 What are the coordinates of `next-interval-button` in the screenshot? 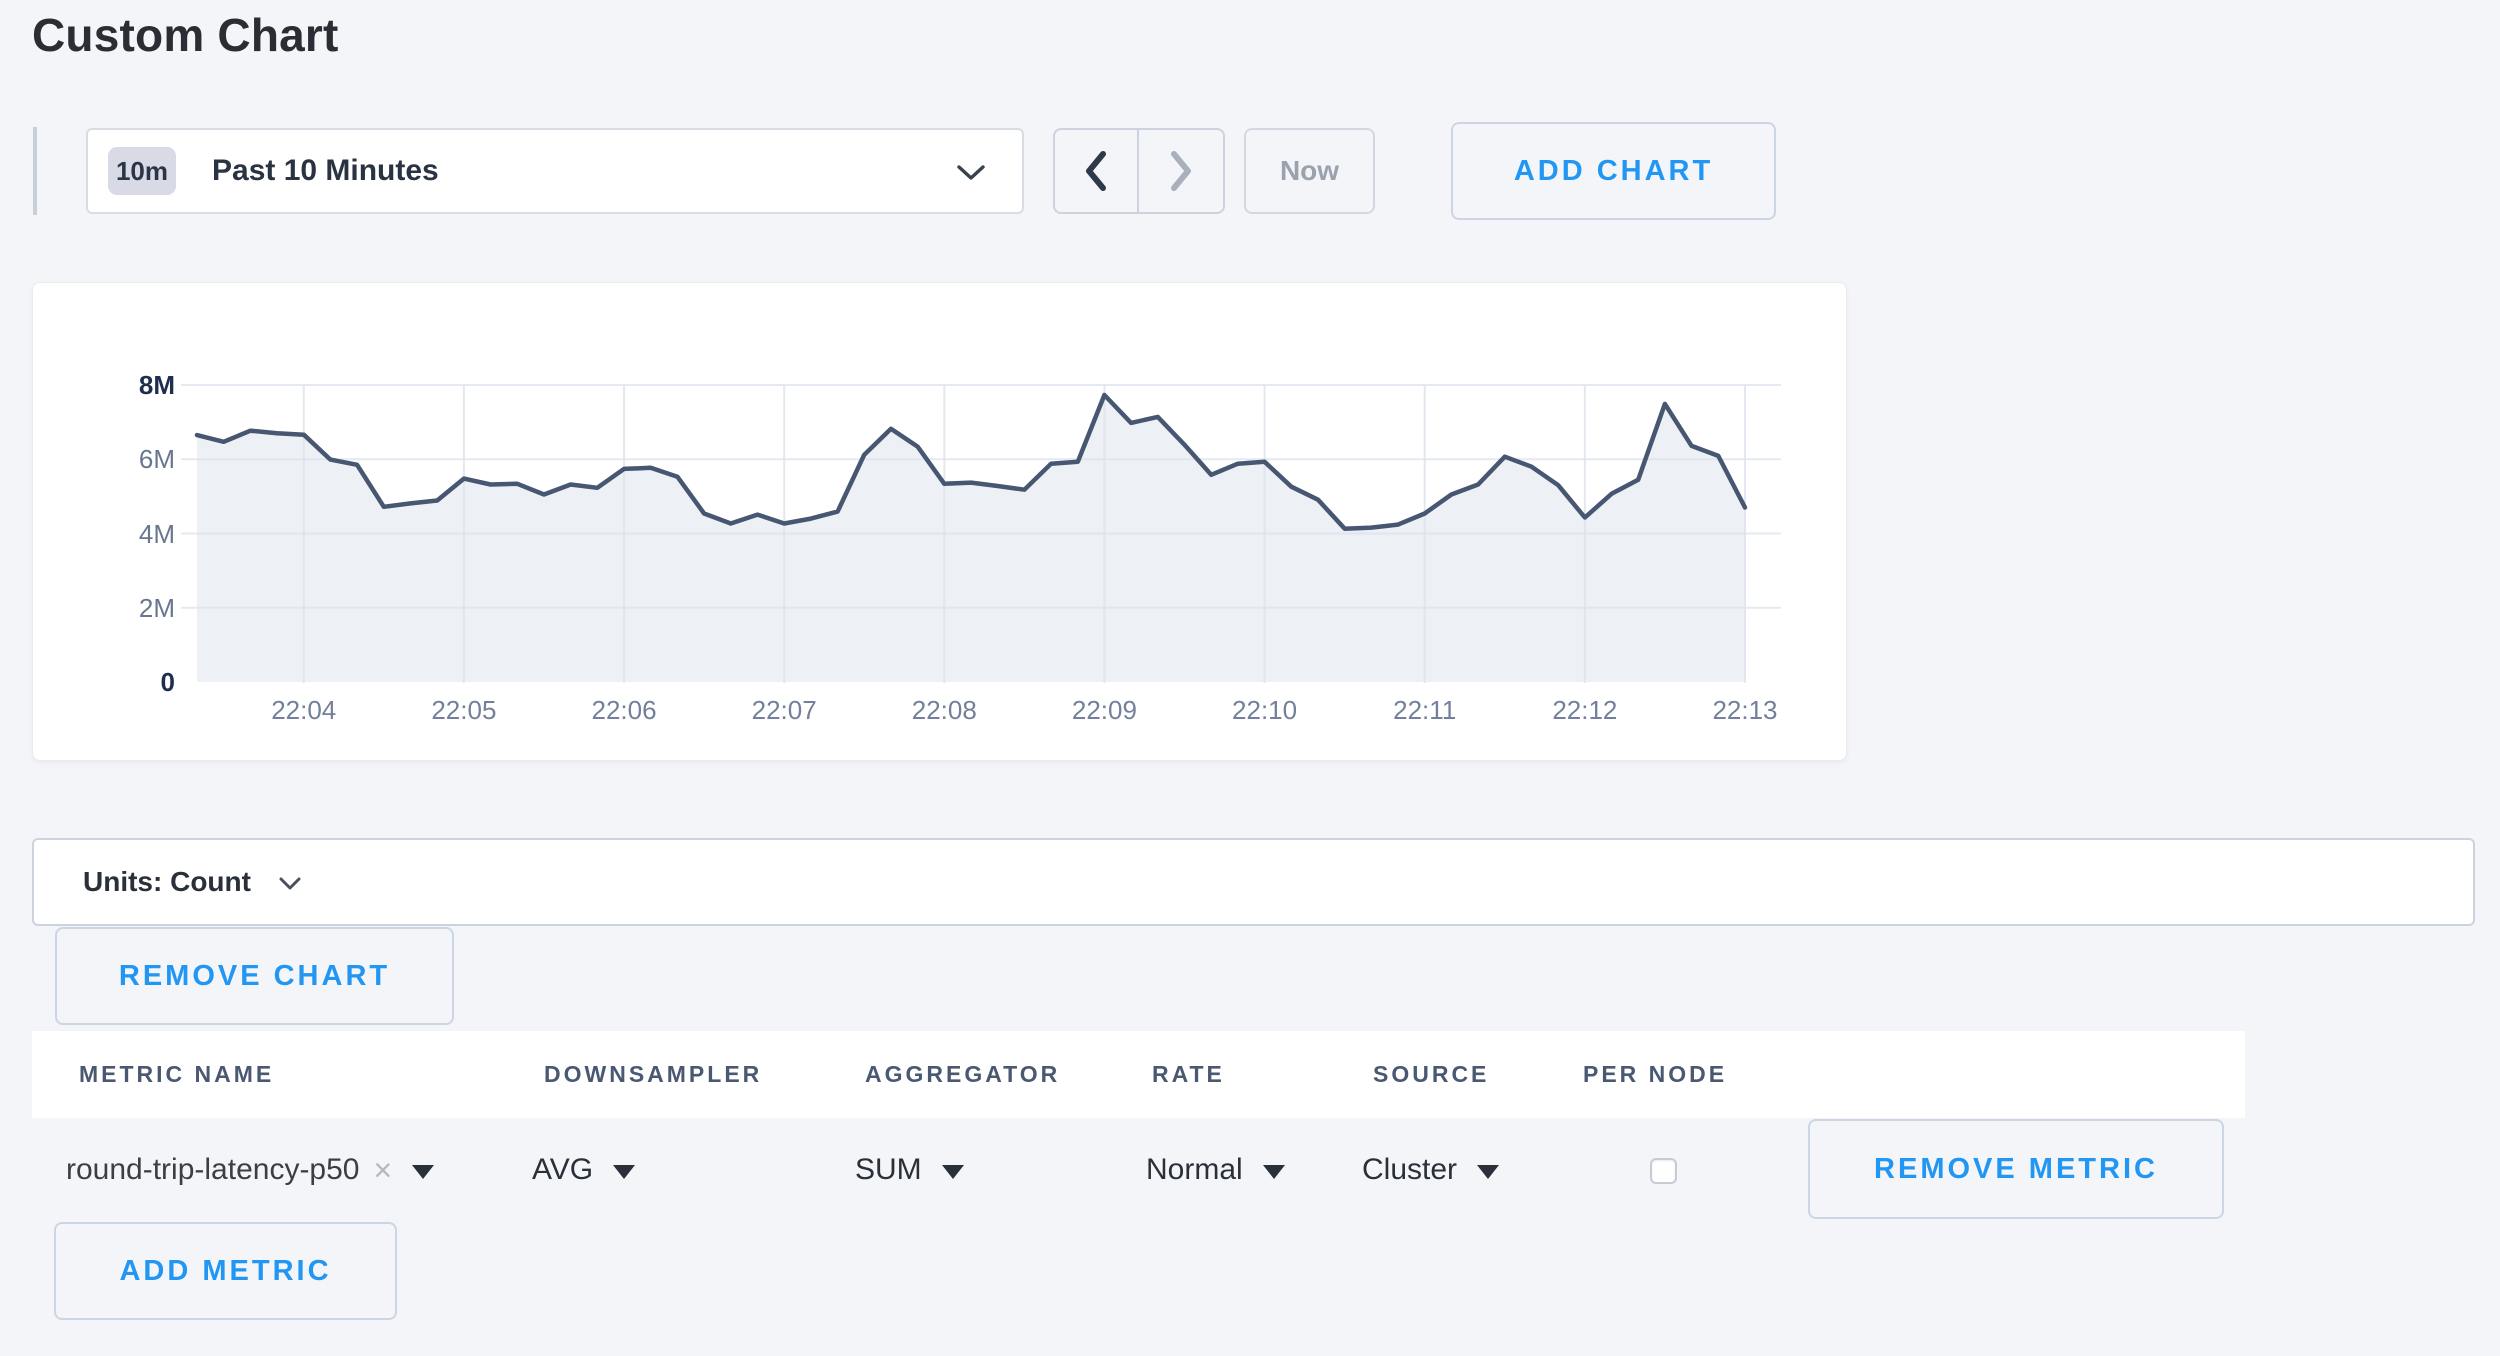 It's located at (1181, 171).